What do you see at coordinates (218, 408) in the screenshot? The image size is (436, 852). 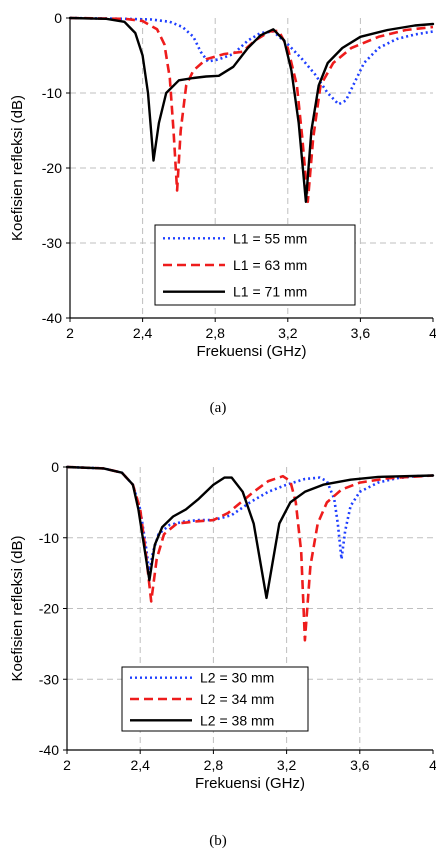 I see `panel-caption: (a)` at bounding box center [218, 408].